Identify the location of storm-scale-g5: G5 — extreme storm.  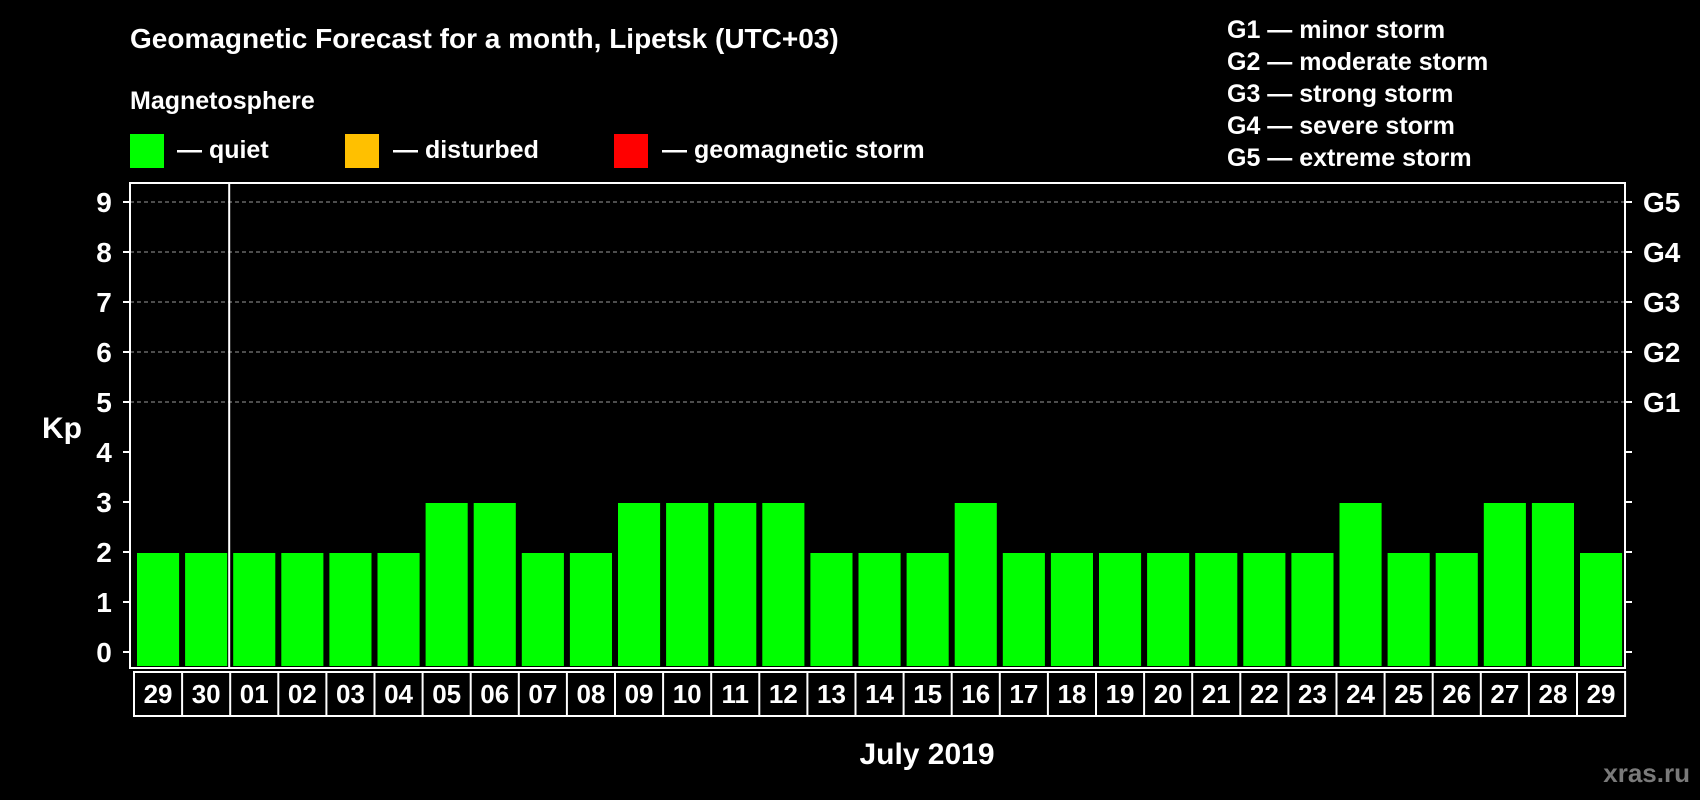
(1349, 158).